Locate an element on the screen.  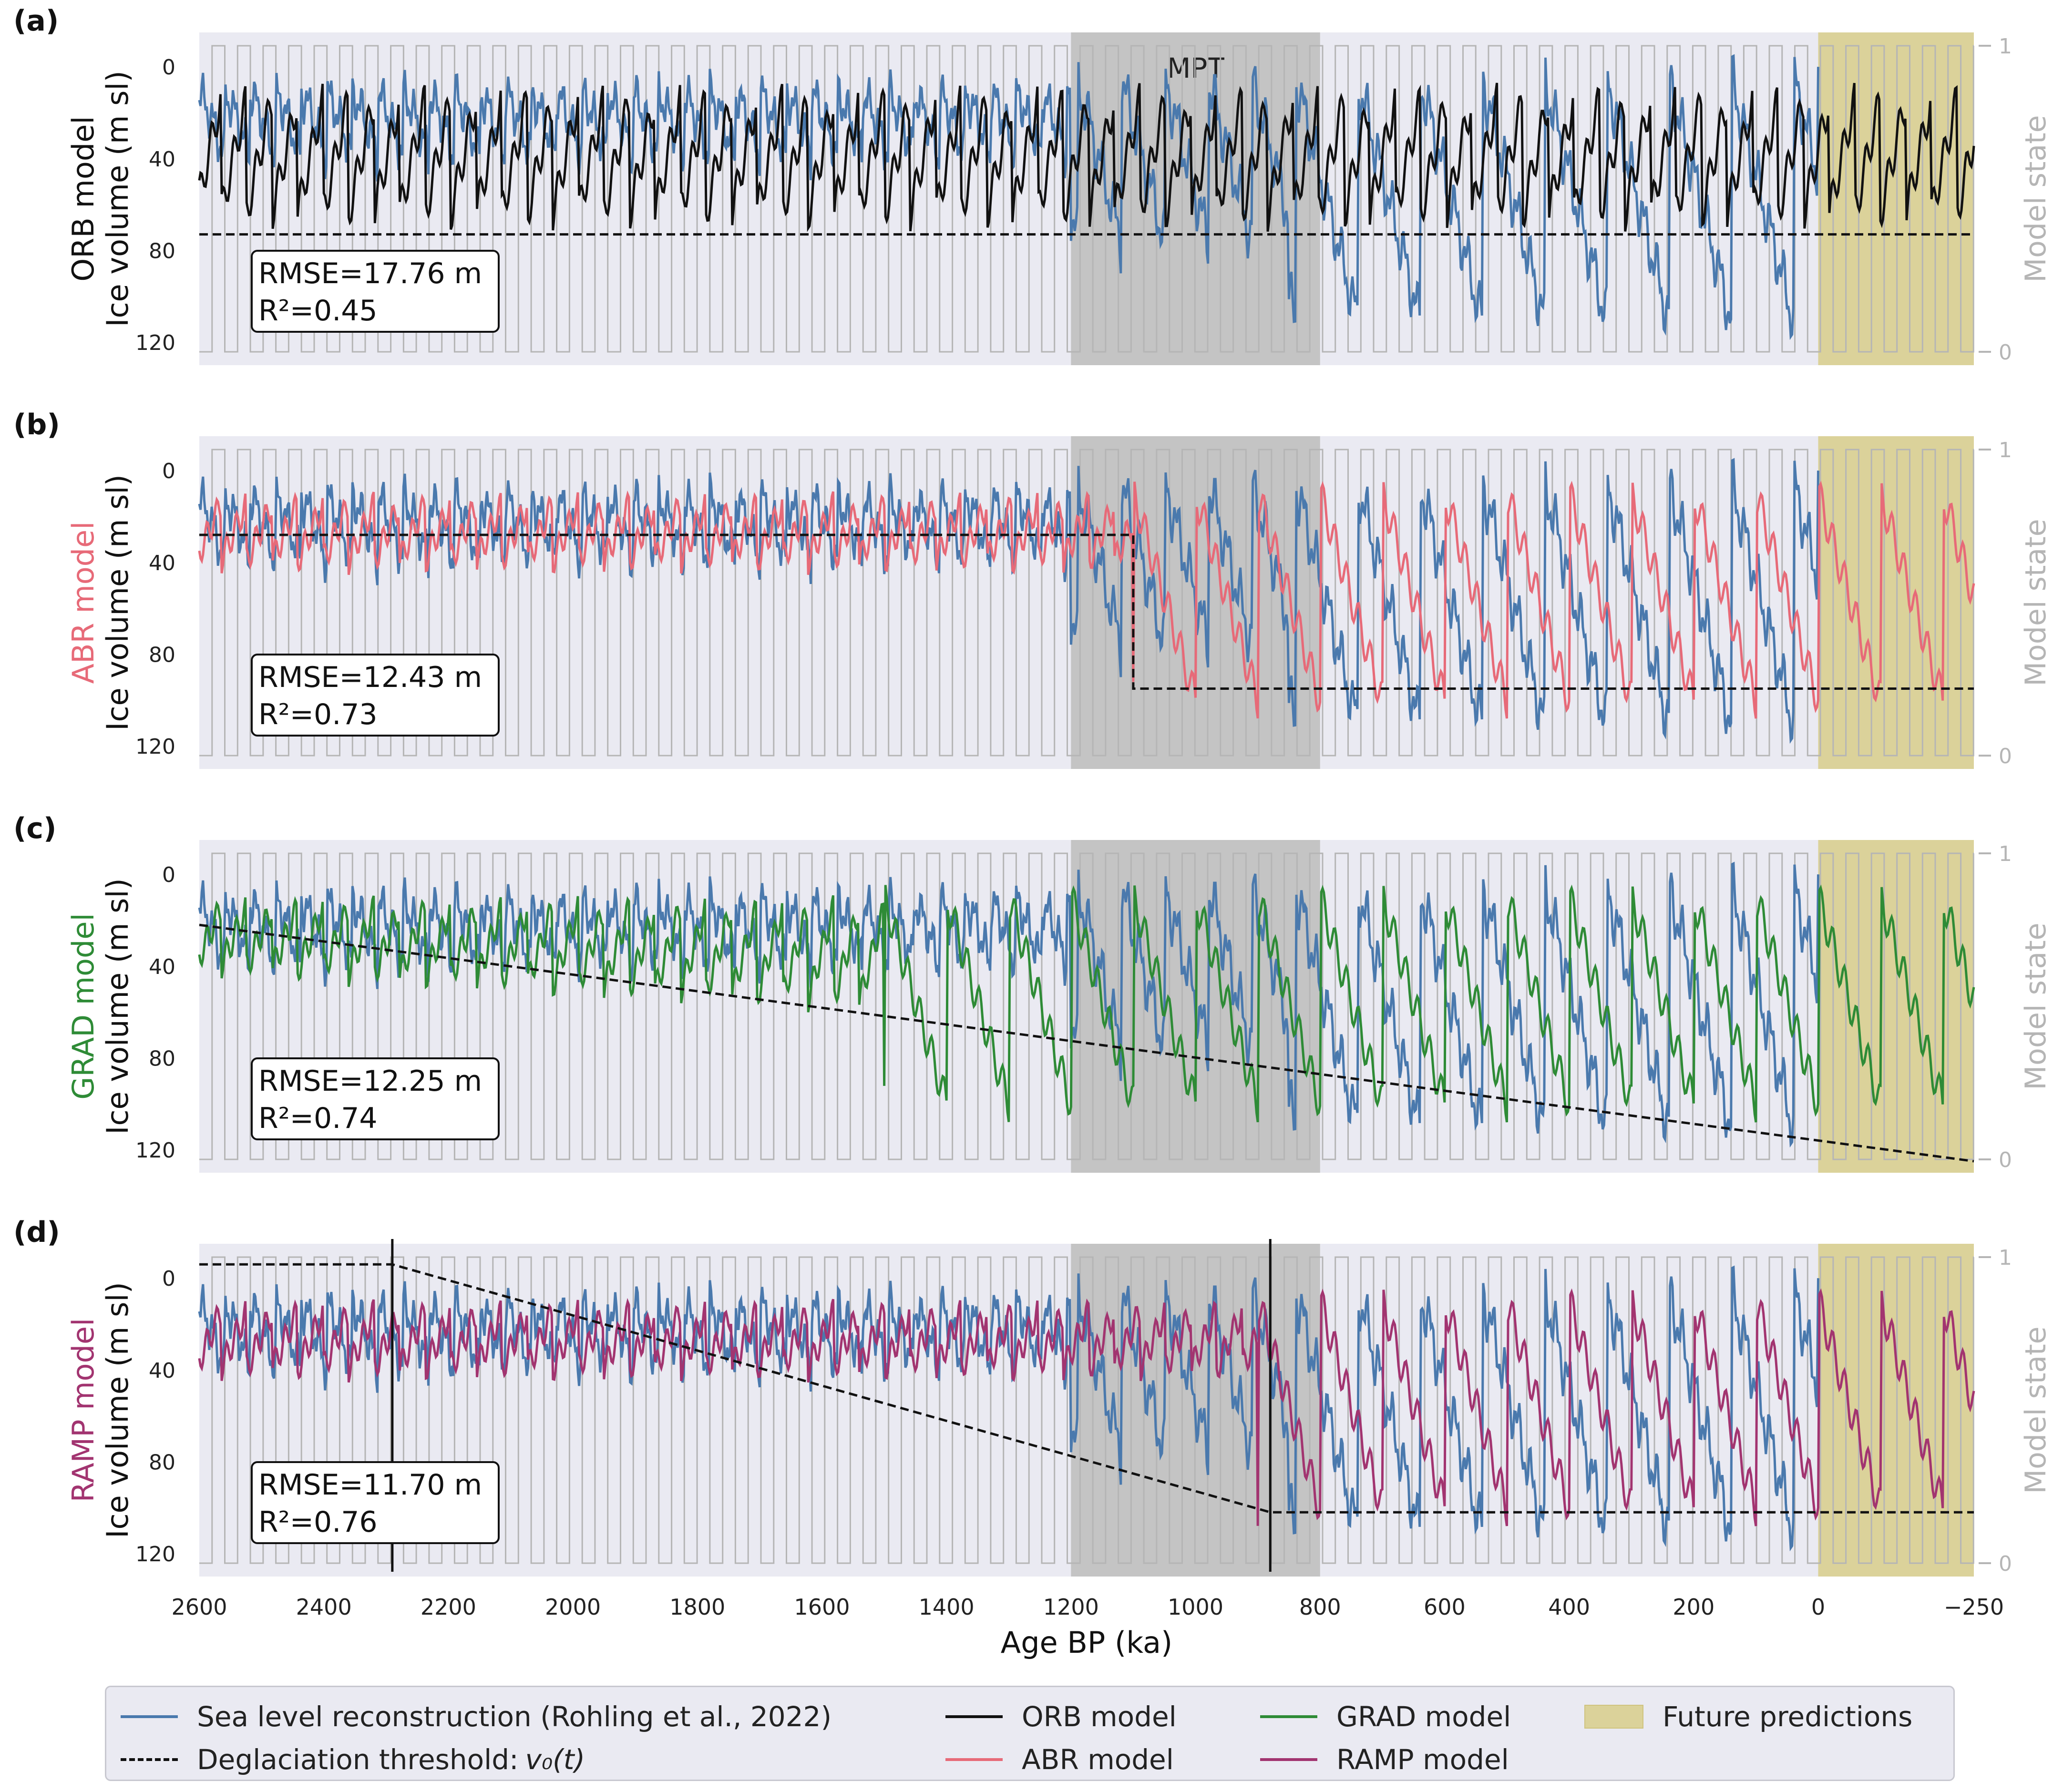
legend-label-abr: ABR model is located at coordinates (1098, 1759).